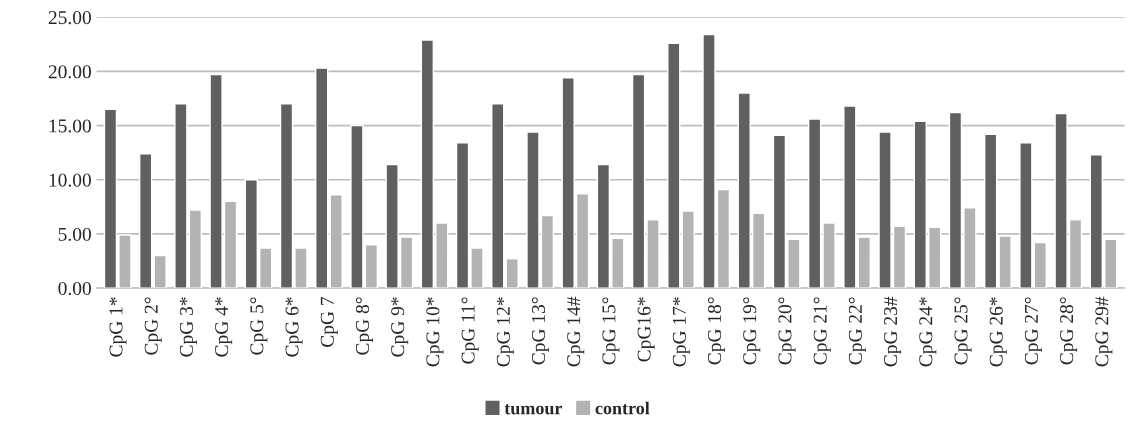 Image resolution: width=1136 pixels, height=430 pixels. What do you see at coordinates (153, 326) in the screenshot?
I see `x-tick-label: CpG 2°` at bounding box center [153, 326].